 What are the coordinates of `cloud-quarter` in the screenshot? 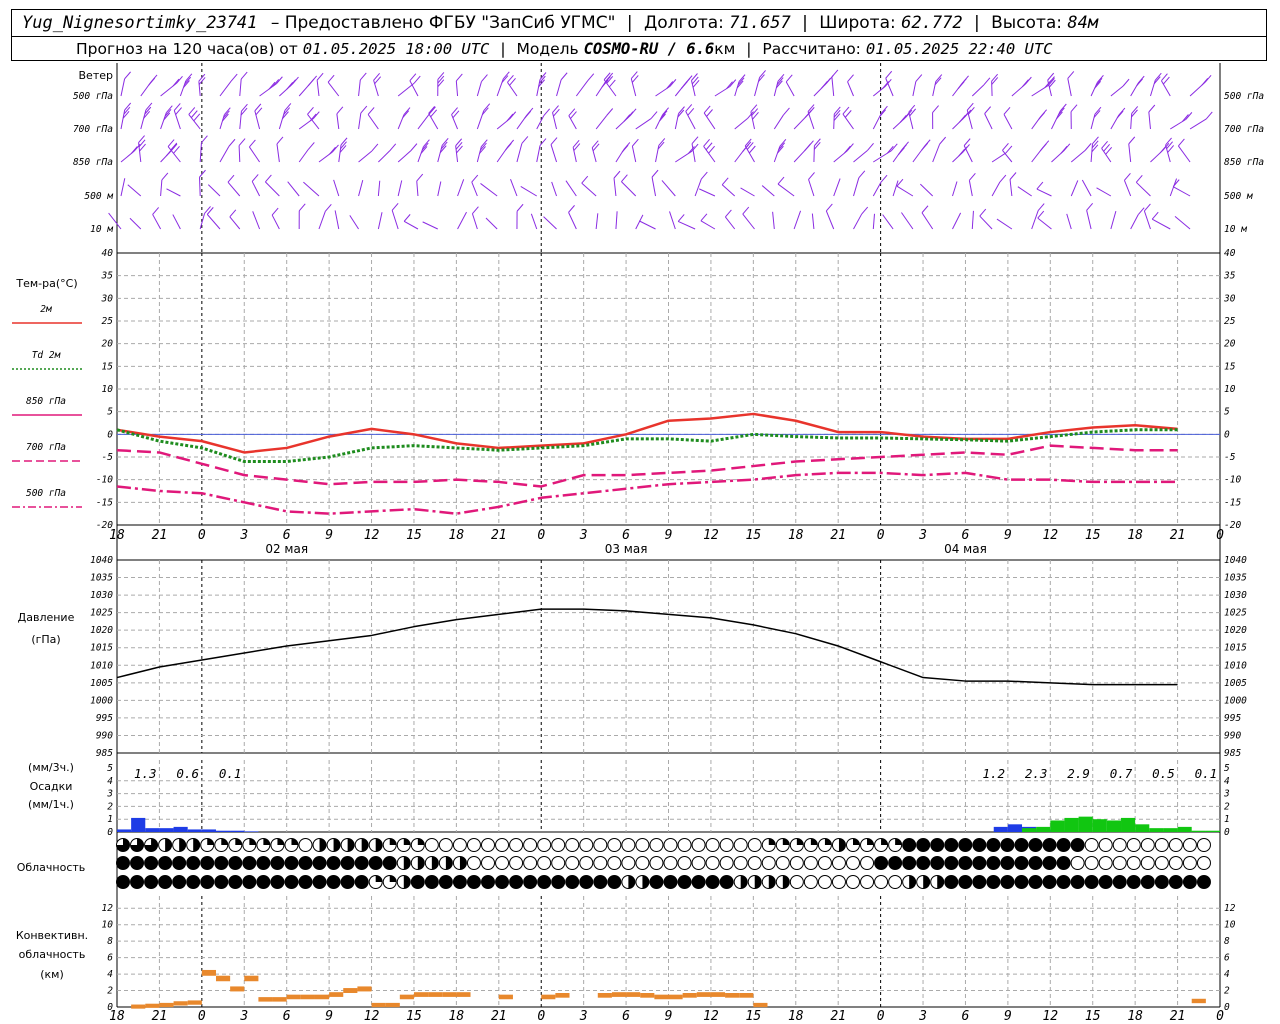 It's located at (210, 841).